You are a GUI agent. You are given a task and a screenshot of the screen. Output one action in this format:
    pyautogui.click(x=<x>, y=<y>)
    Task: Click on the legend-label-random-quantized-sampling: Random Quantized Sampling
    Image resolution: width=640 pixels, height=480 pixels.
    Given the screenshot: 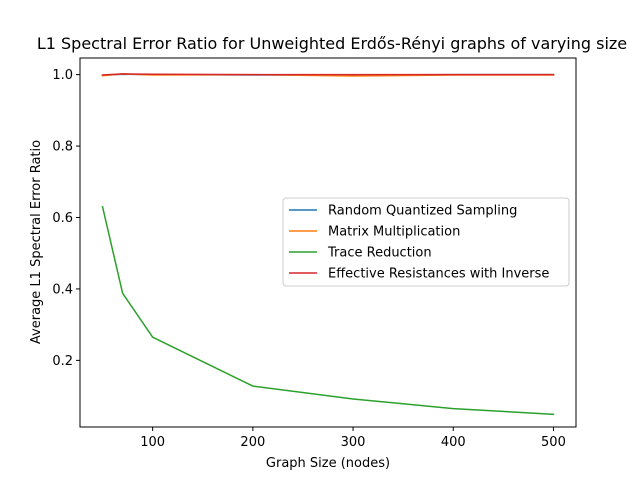 What is the action you would take?
    pyautogui.click(x=422, y=211)
    